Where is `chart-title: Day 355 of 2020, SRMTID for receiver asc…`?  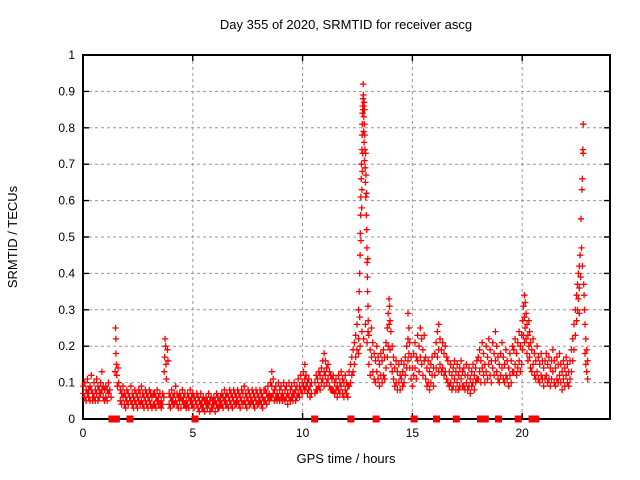 chart-title: Day 355 of 2020, SRMTID for receiver asc… is located at coordinates (346, 24).